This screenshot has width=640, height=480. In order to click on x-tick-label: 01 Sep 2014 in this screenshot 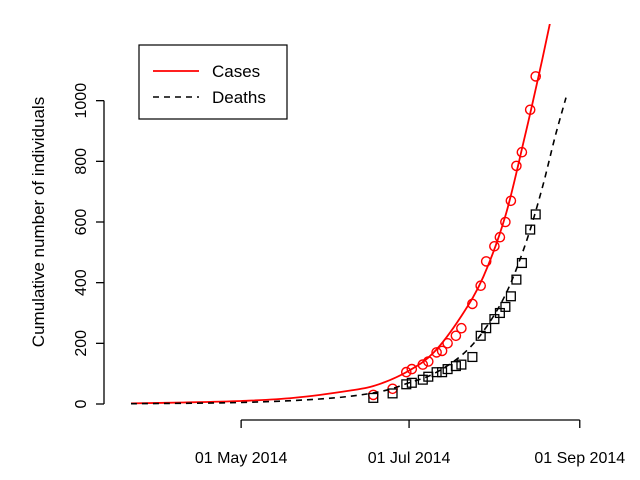, I will do `click(579, 458)`.